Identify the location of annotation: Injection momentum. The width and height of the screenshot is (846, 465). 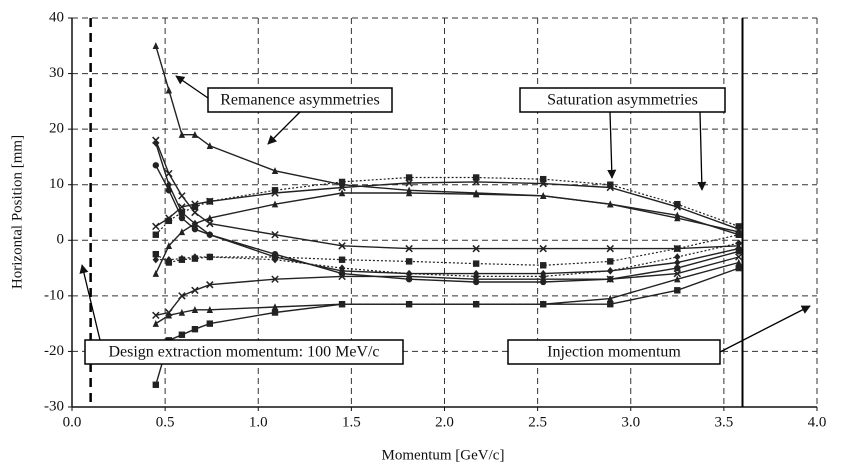
(614, 352).